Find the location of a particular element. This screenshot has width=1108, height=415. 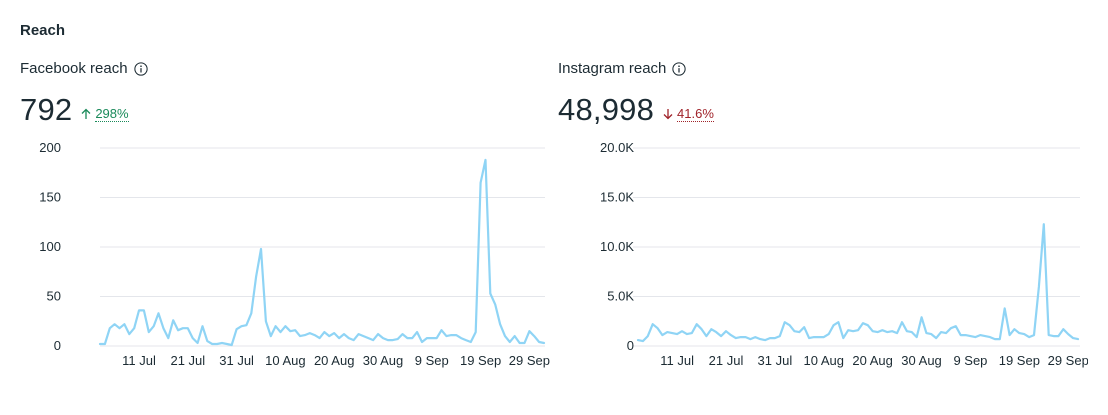

ig-x-tick-label: 20 Aug is located at coordinates (872, 360).